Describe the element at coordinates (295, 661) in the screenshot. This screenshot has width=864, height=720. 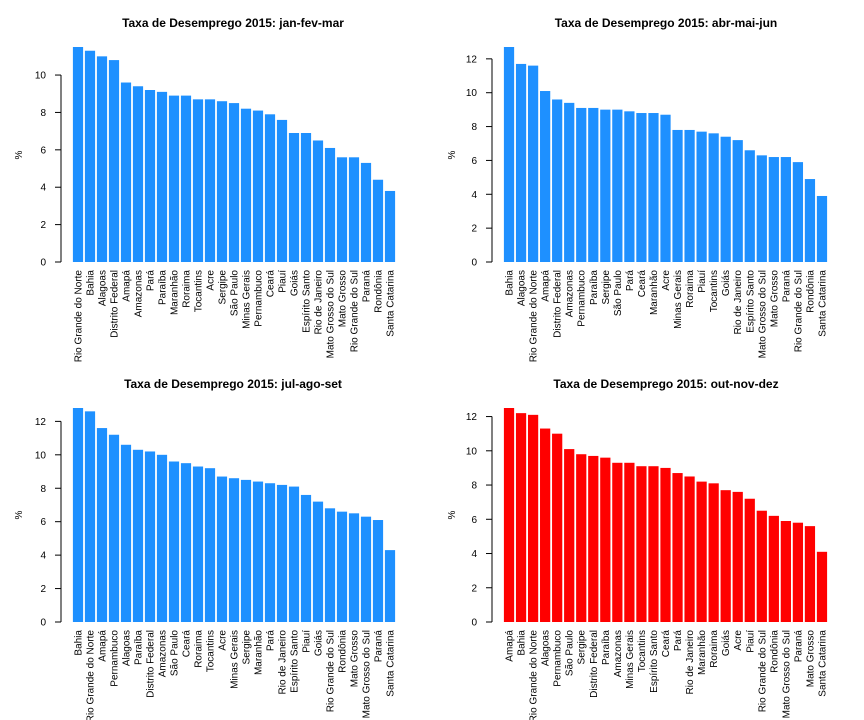
I see `x-tick-label: Espírito Santo` at that location.